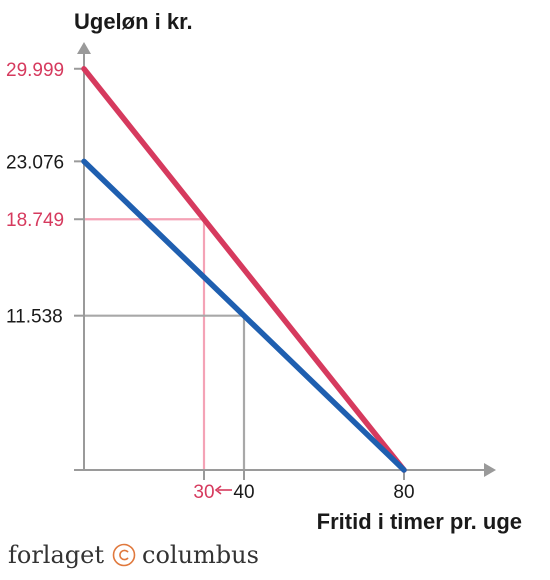 This screenshot has height=580, width=550. I want to click on guide-lines, so click(165, 344).